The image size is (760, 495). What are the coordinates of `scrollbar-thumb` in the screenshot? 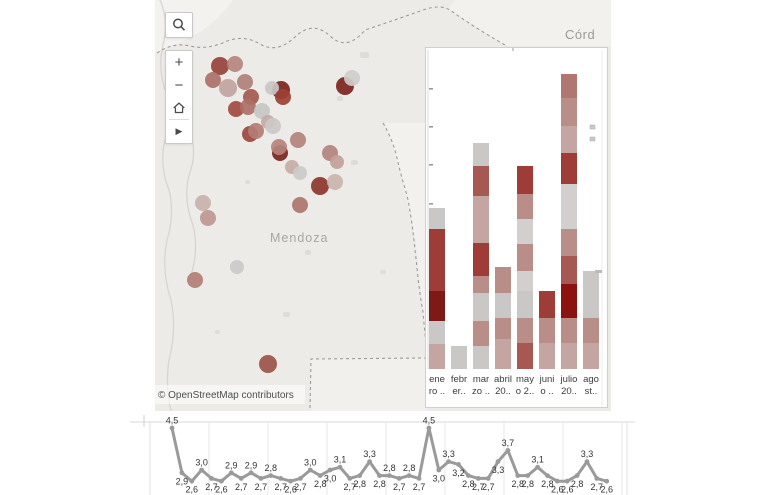 It's located at (598, 271).